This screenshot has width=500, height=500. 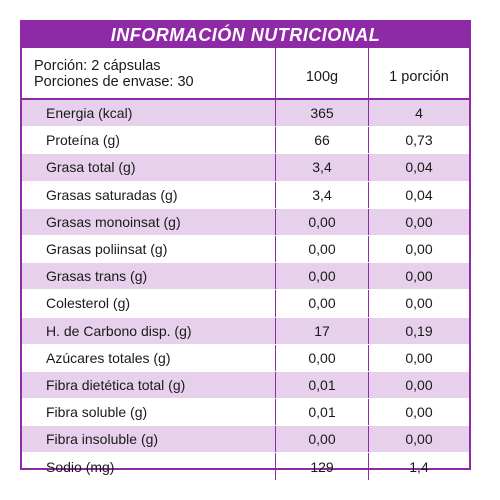 What do you see at coordinates (245, 277) in the screenshot?
I see `table-row: Grasas trans (g) 0,00 0,00` at bounding box center [245, 277].